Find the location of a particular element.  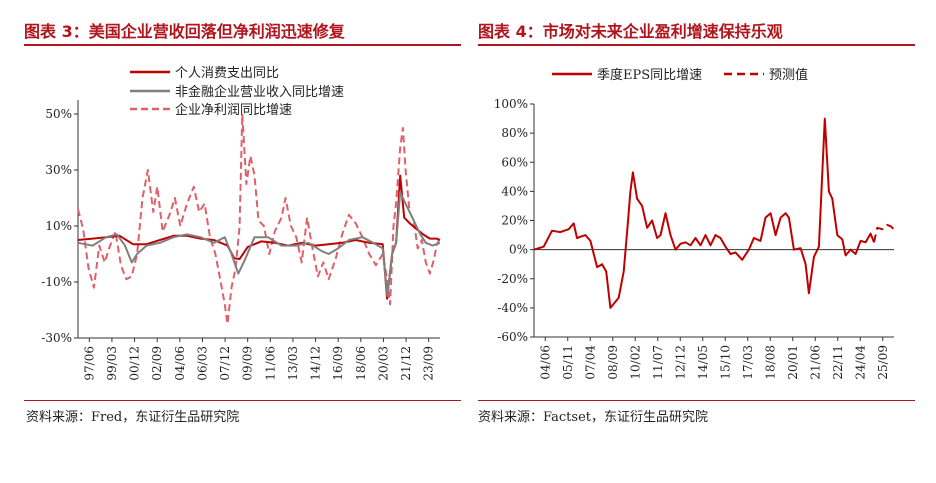

y-tick-label: 40% is located at coordinates (514, 191).